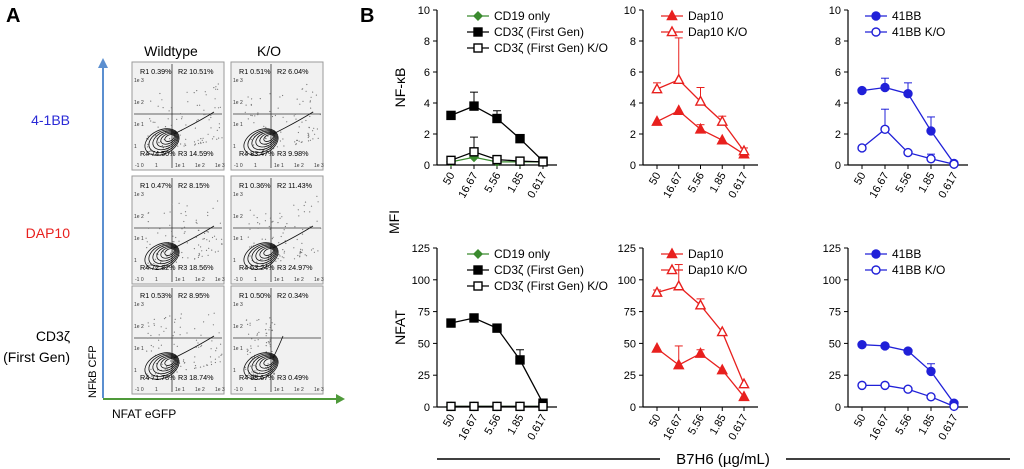  What do you see at coordinates (860, 421) in the screenshot?
I see `x-tick-label: 50` at bounding box center [860, 421].